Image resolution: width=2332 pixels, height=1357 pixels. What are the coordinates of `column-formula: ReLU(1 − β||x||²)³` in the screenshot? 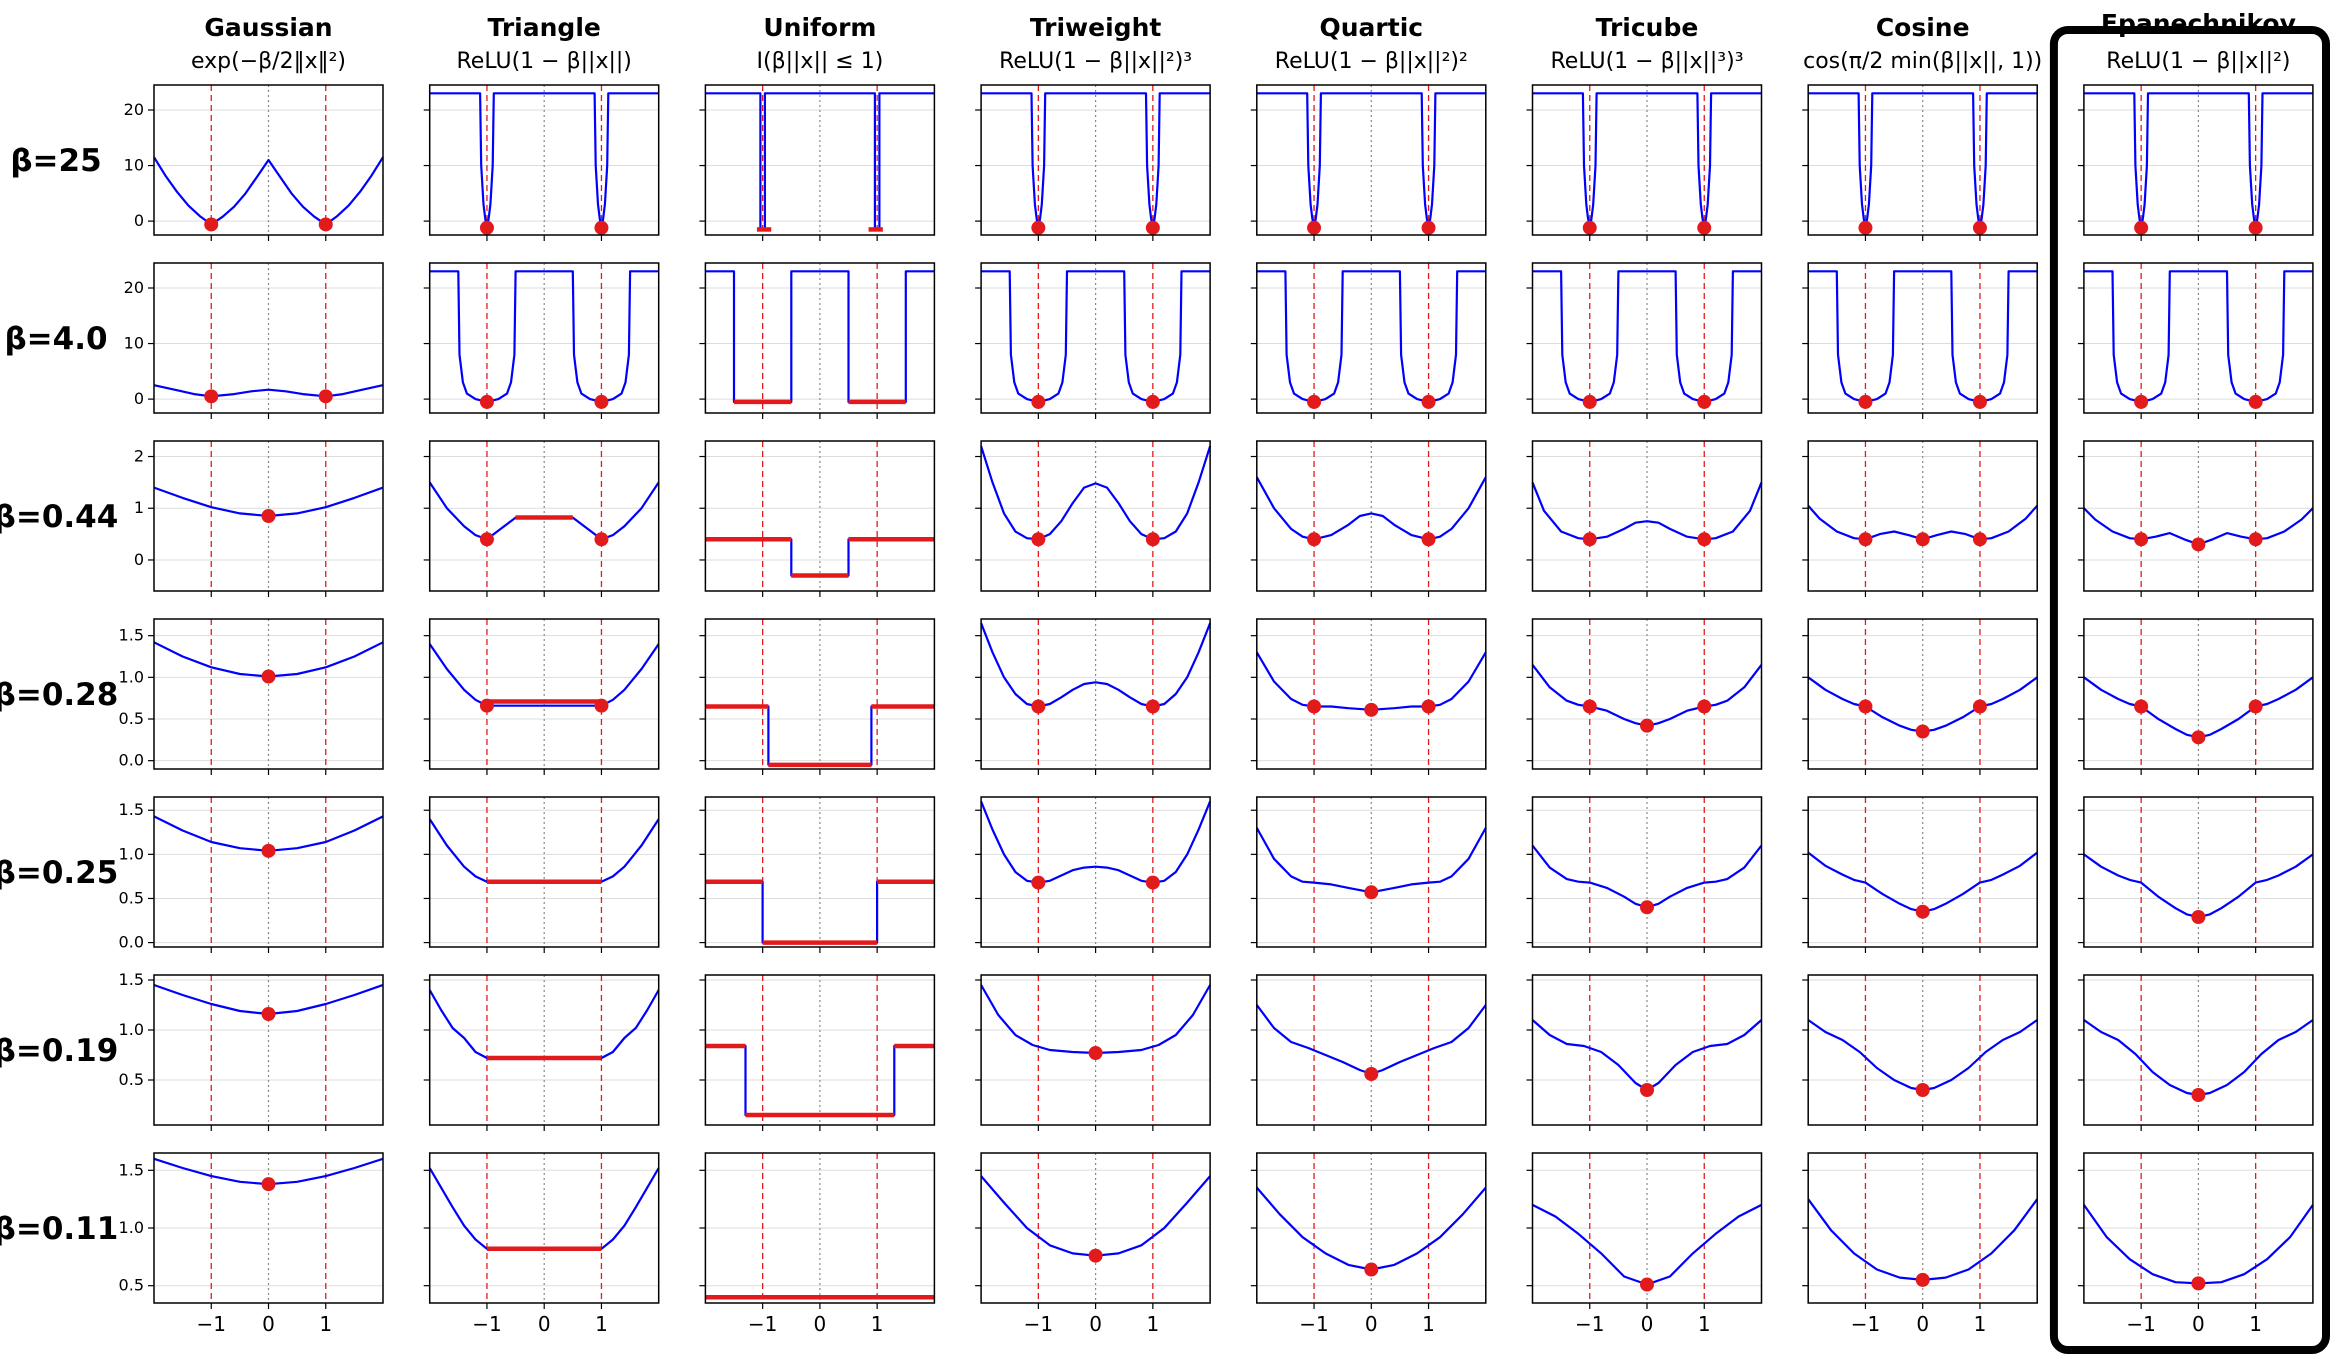 It's located at (1095, 61).